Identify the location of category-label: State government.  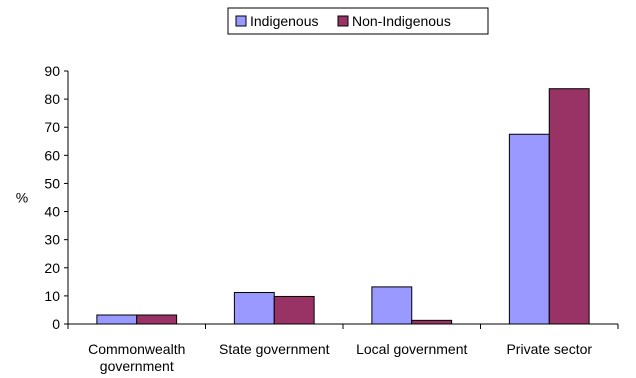
(274, 349).